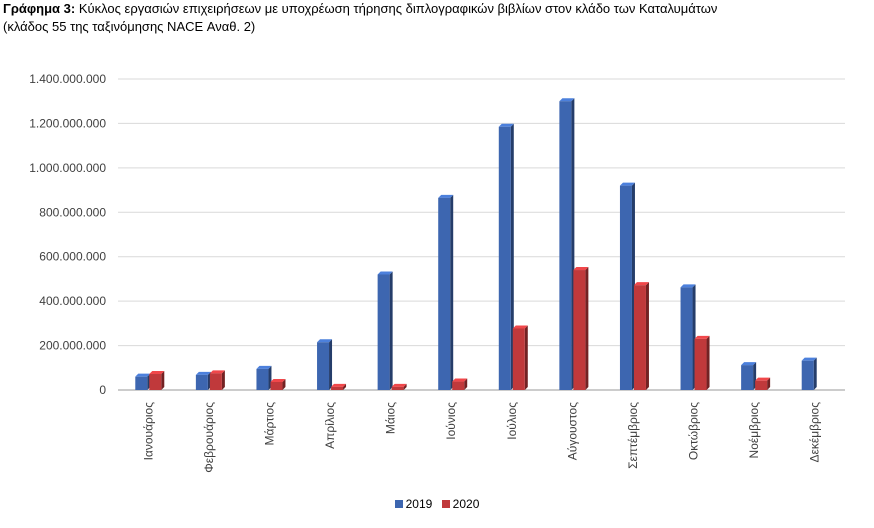 The width and height of the screenshot is (874, 528). Describe the element at coordinates (466, 504) in the screenshot. I see `legend-label-2020: 2020` at that location.